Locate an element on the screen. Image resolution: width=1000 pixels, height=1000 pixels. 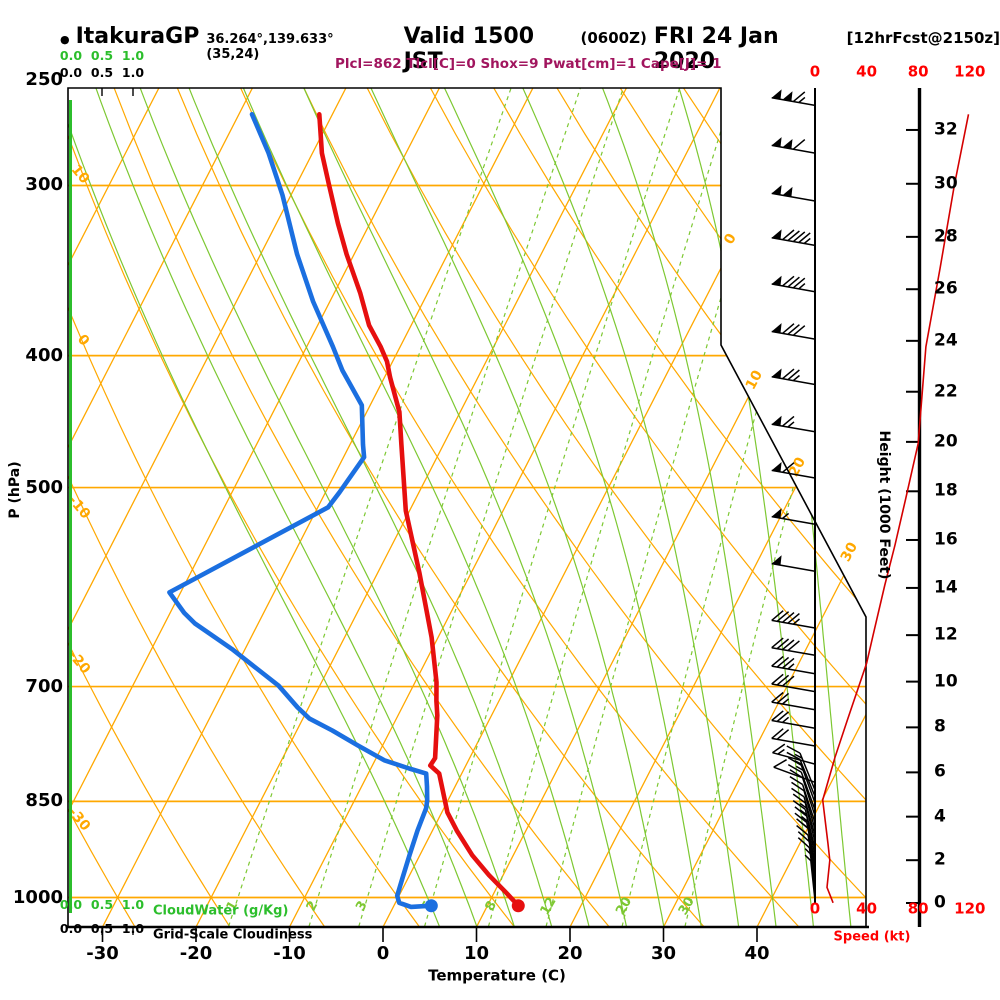
height-tick-label: 30 is located at coordinates (946, 183).